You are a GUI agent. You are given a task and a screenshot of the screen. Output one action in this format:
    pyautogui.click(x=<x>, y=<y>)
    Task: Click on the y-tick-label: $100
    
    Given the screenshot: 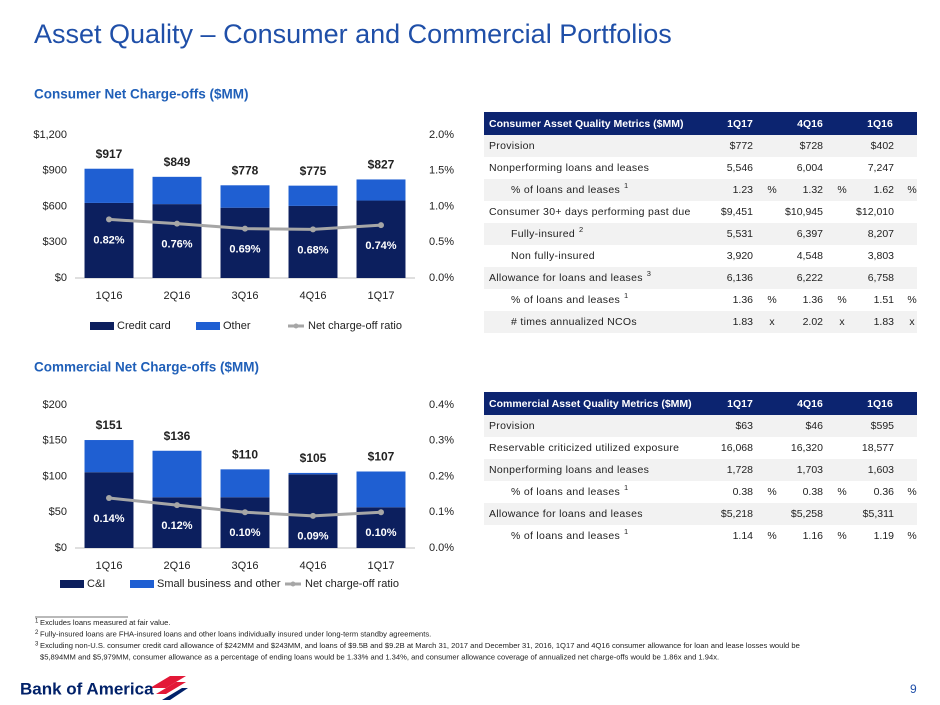 What is the action you would take?
    pyautogui.click(x=55, y=476)
    